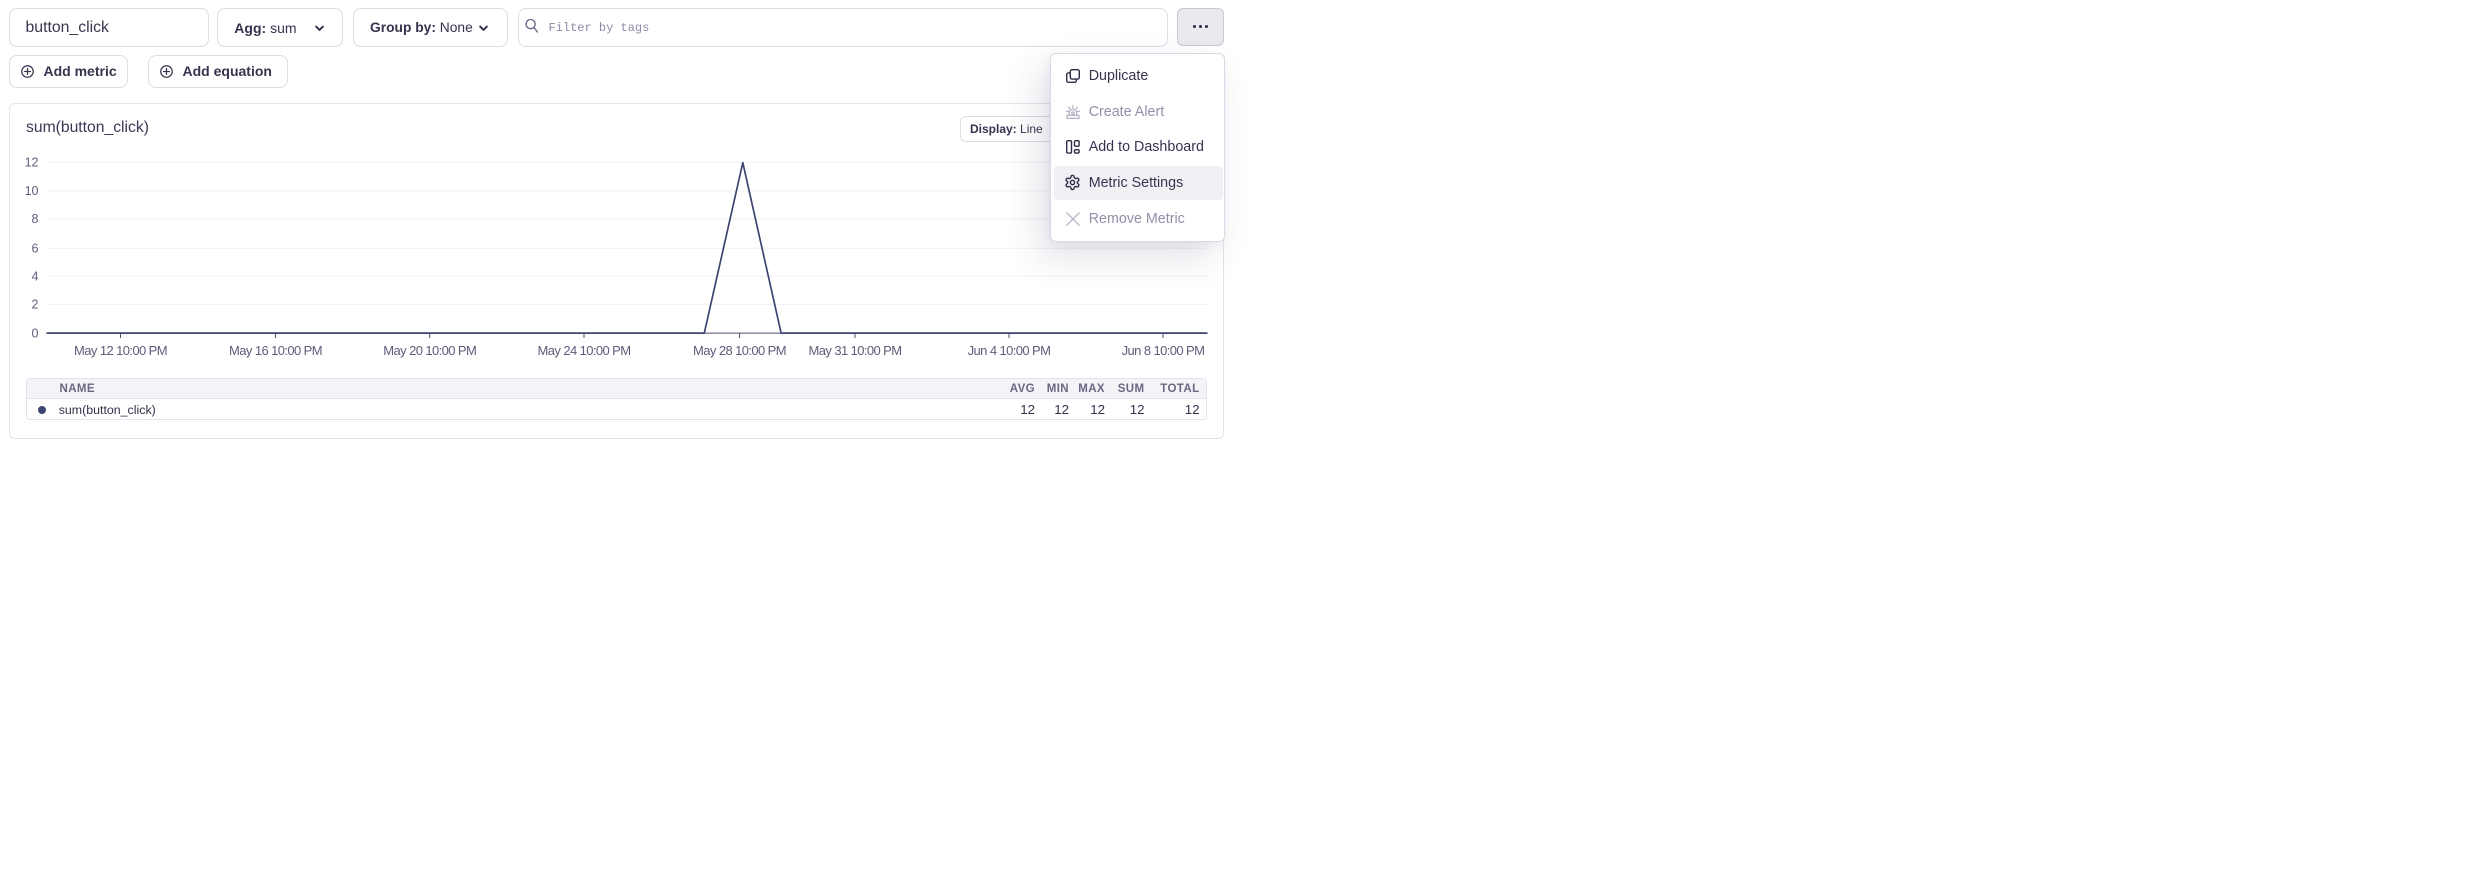 This screenshot has width=2468, height=894. I want to click on svg-text: Jun 4 10:00 PM, so click(1008, 350).